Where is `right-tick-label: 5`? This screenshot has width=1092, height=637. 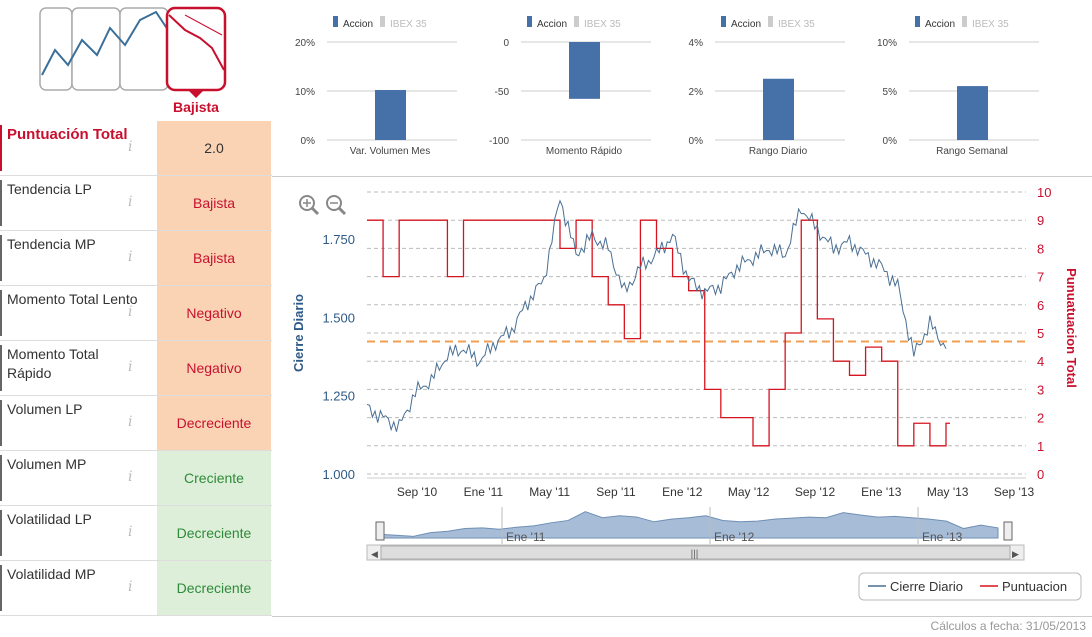 right-tick-label: 5 is located at coordinates (1040, 333).